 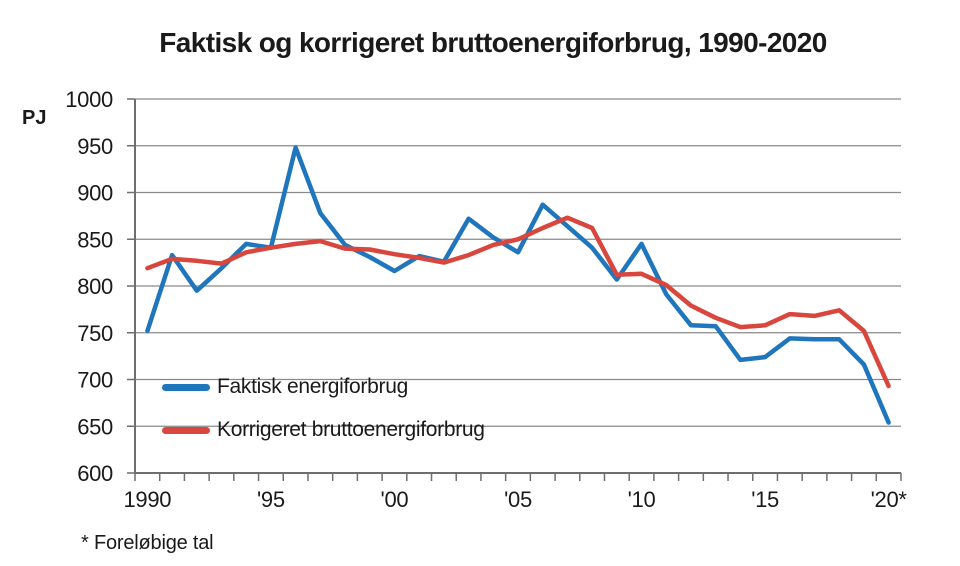 What do you see at coordinates (642, 499) in the screenshot?
I see `x-tick-label: '10` at bounding box center [642, 499].